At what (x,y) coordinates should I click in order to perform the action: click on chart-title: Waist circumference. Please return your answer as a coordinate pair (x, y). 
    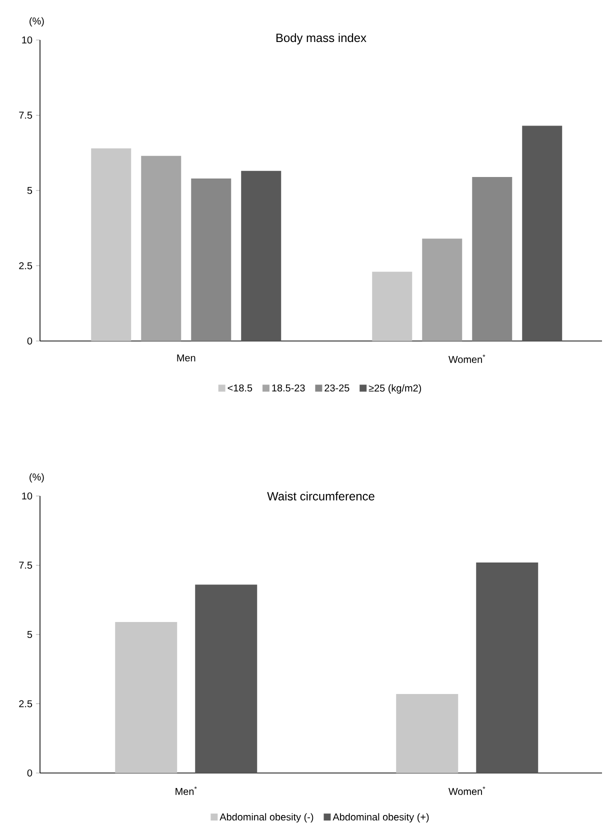
    Looking at the image, I should click on (320, 496).